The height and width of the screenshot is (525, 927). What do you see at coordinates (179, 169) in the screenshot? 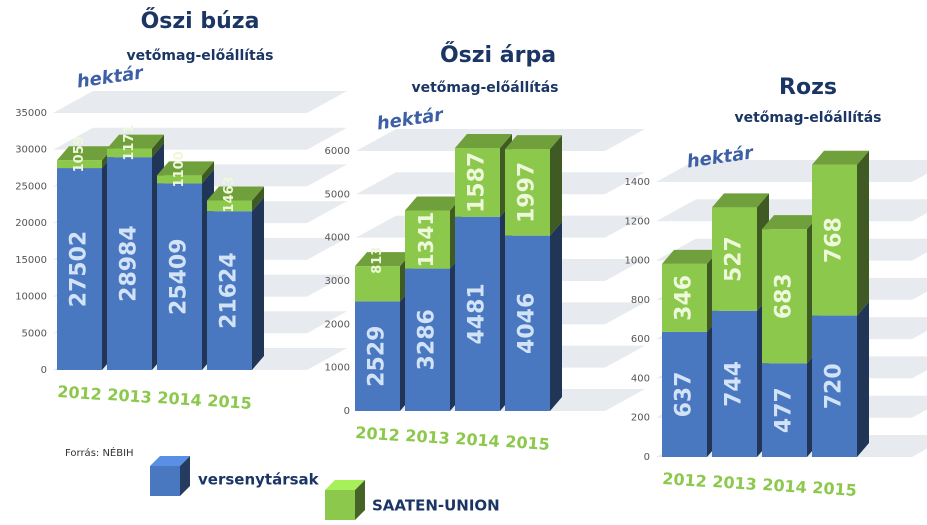
I see `value-label: 1100` at bounding box center [179, 169].